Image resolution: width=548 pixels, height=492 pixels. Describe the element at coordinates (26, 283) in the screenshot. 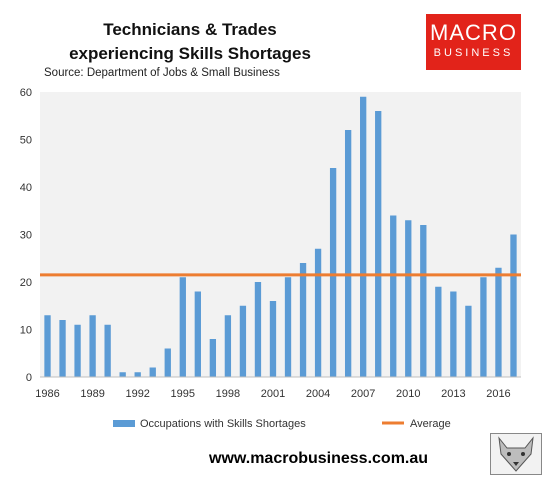

I see `y-tick-label: 20` at that location.